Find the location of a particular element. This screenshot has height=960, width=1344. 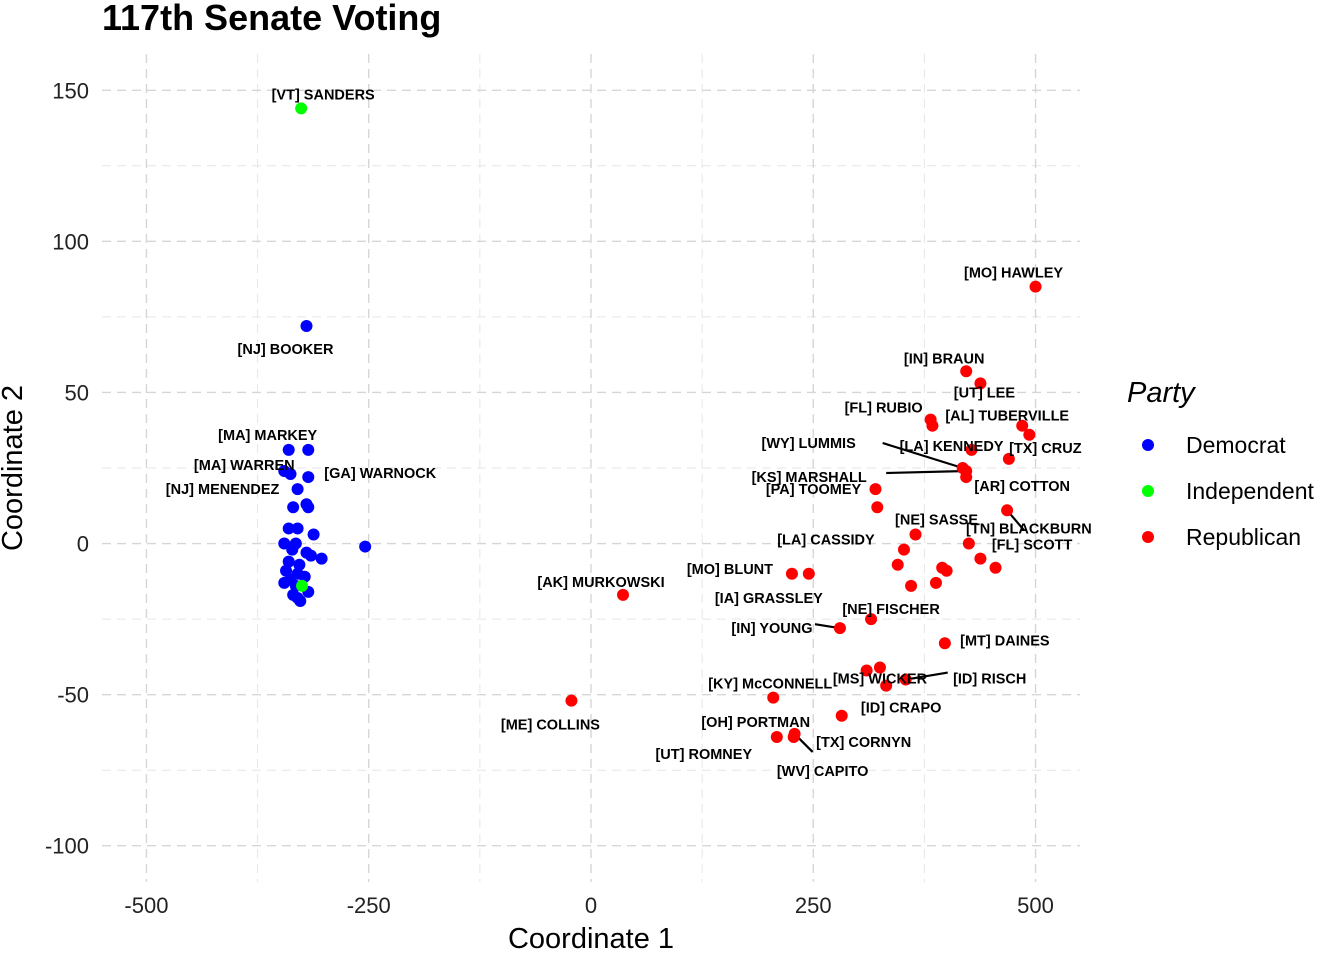

point-label: [FL] SCOTT is located at coordinates (1032, 545).